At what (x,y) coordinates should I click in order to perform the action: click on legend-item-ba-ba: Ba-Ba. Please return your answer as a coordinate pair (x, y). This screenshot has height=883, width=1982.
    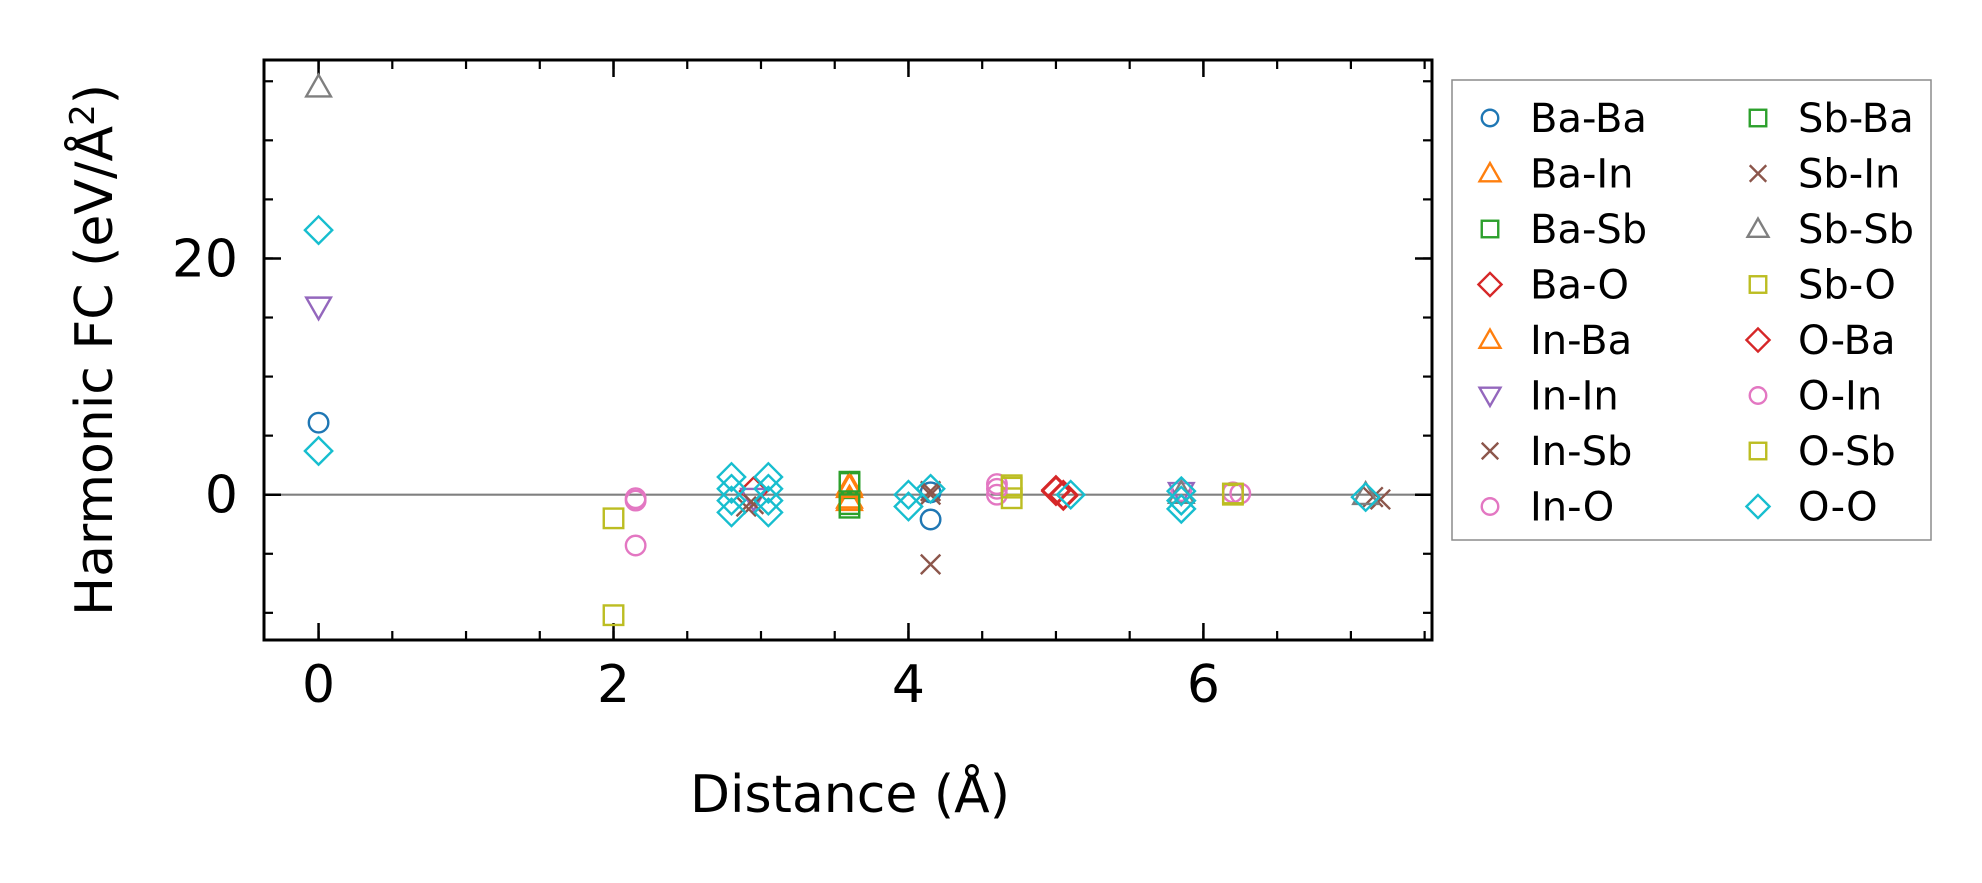
    Looking at the image, I should click on (1563, 119).